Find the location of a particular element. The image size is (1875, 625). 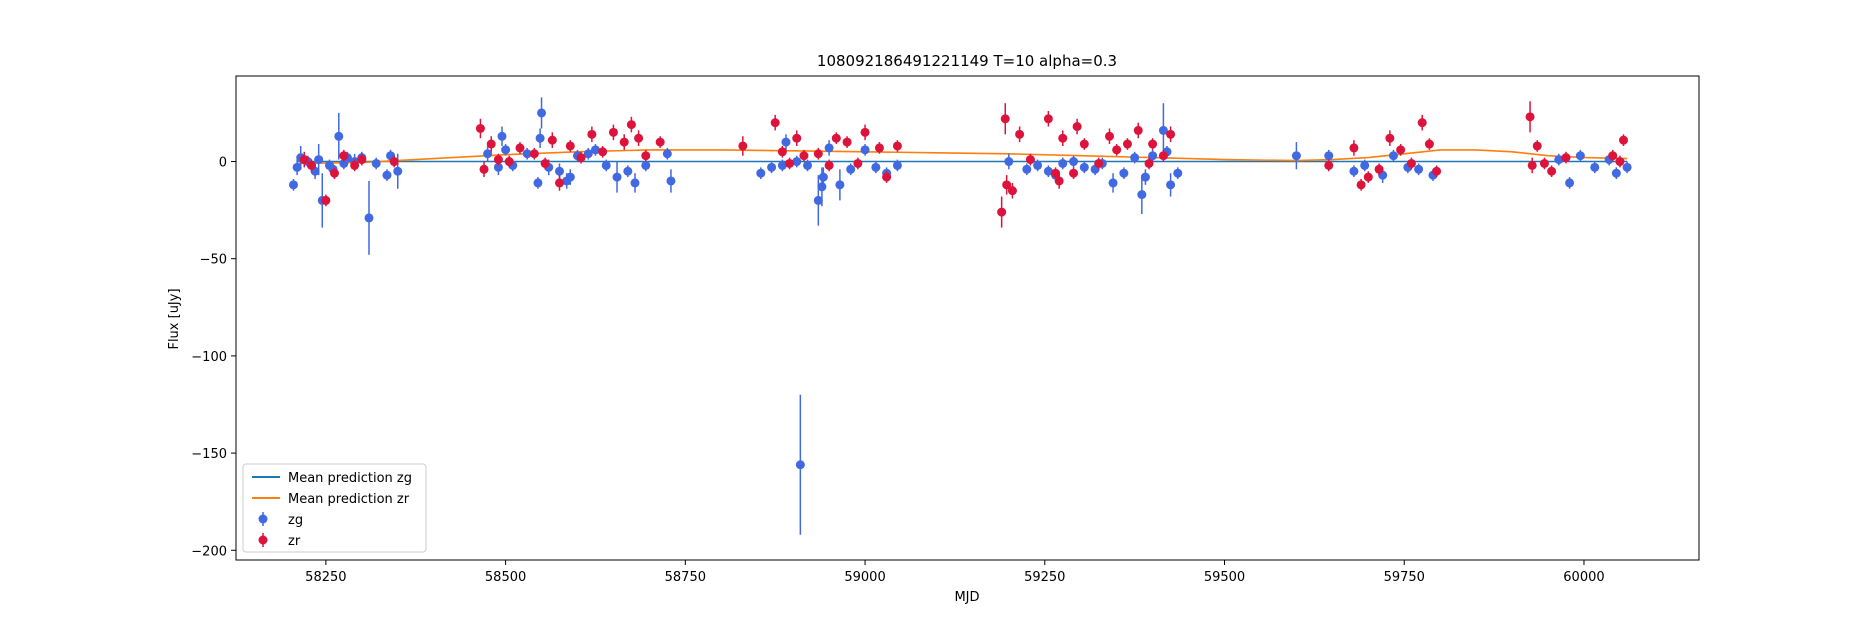

x-tick-label: 59000 is located at coordinates (864, 577).